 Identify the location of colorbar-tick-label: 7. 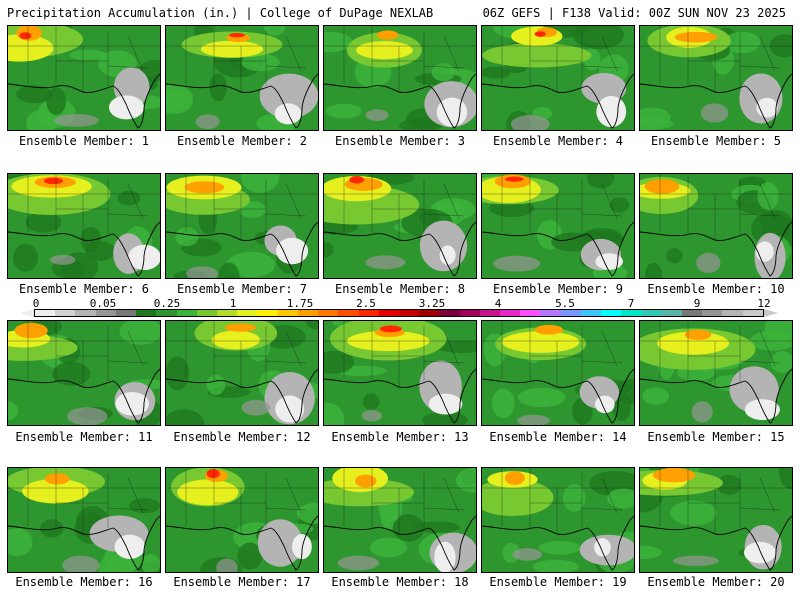
(631, 303).